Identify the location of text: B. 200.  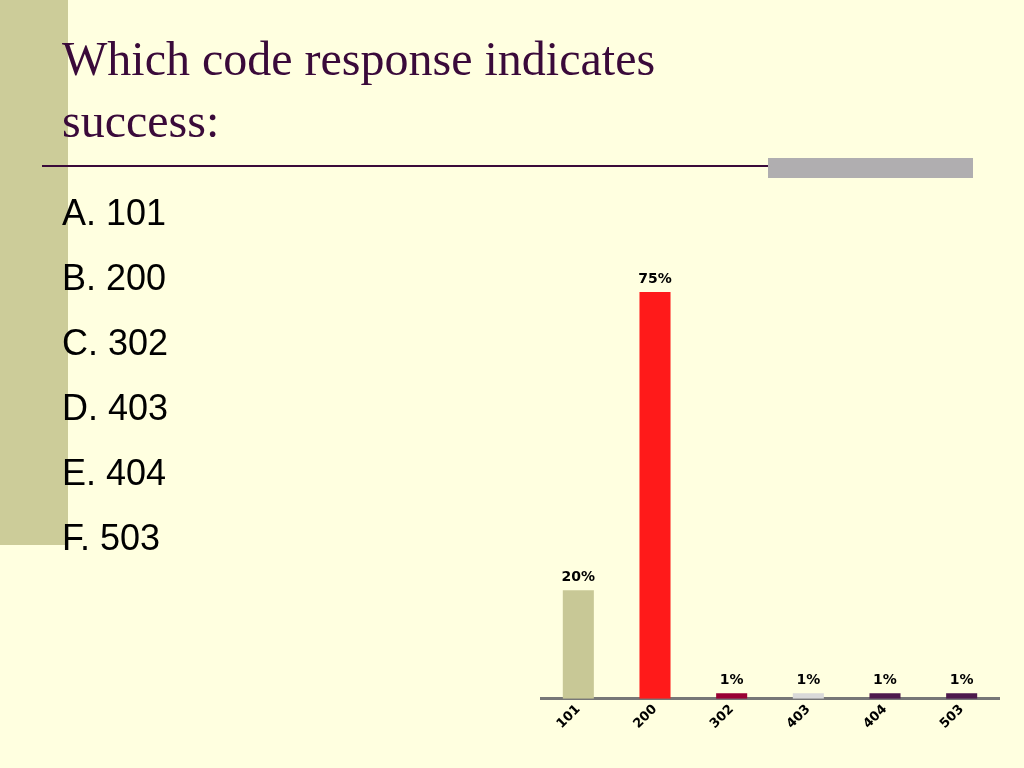
(115, 278).